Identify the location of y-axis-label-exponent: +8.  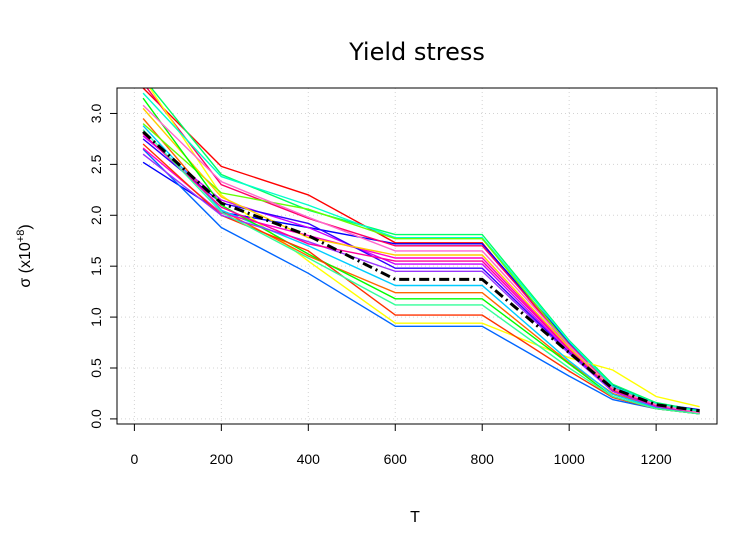
(21, 236).